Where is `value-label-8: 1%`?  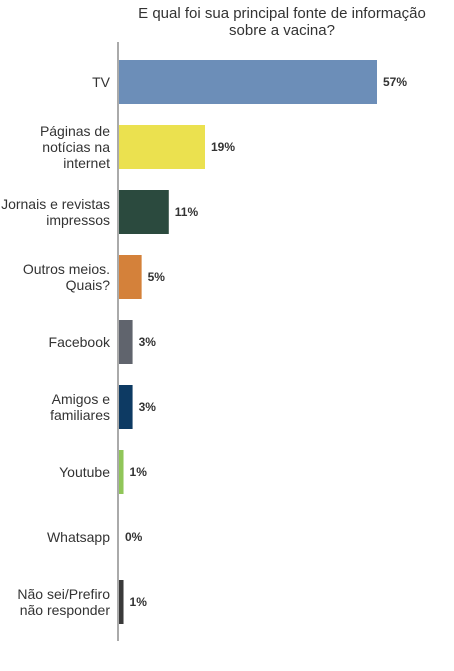 value-label-8: 1% is located at coordinates (139, 602).